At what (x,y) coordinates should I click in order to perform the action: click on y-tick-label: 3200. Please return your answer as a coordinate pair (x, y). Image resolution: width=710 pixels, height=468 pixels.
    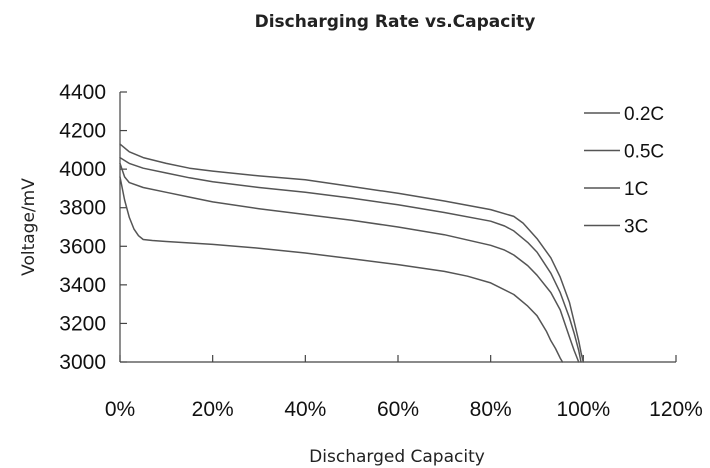
    Looking at the image, I should click on (82, 323).